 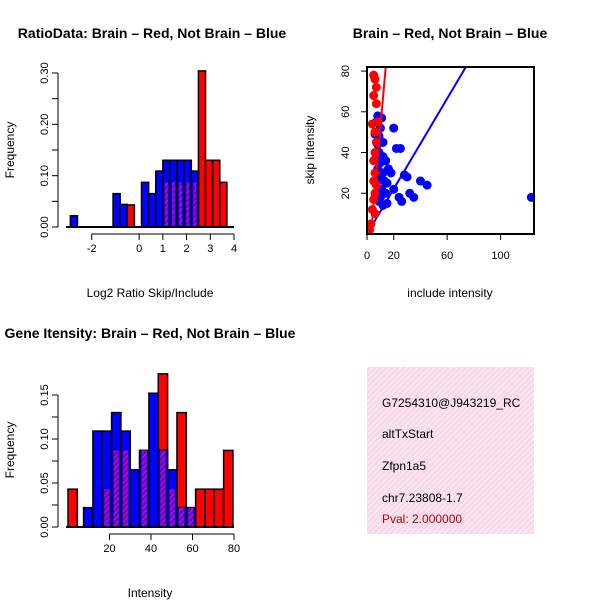 What do you see at coordinates (210, 249) in the screenshot?
I see `x-tick-label: 3` at bounding box center [210, 249].